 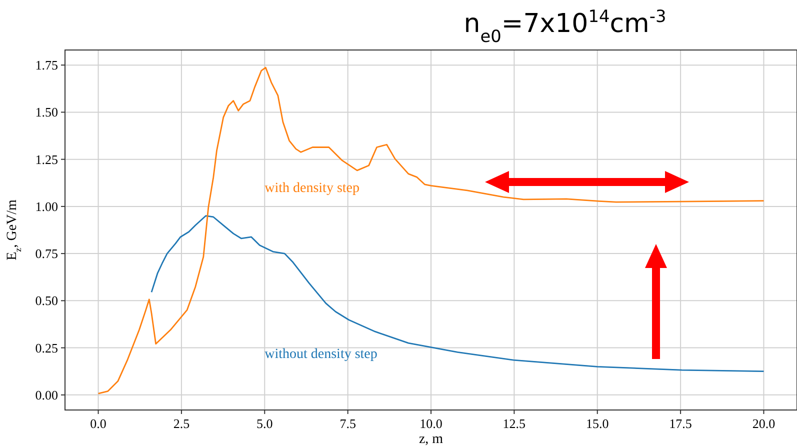 I want to click on x-tick-label: 5.0, so click(x=264, y=423).